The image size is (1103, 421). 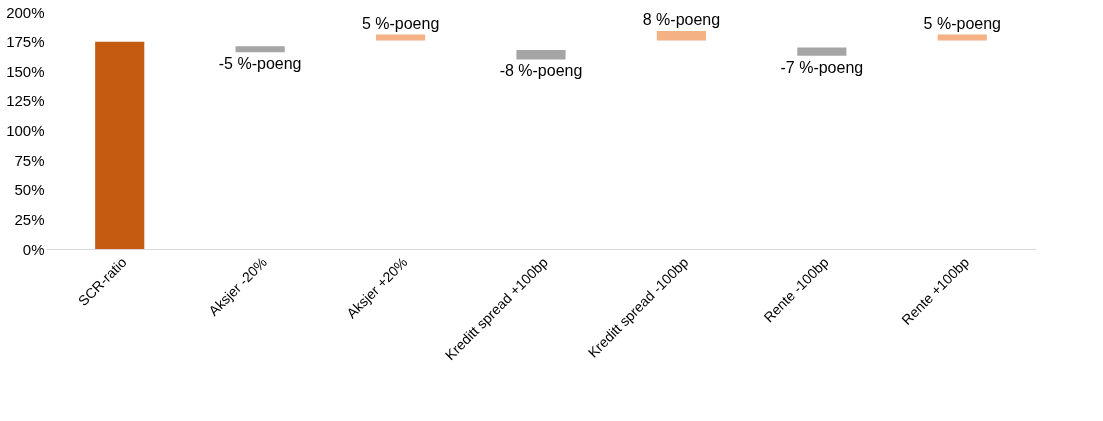 I want to click on y-tick-label: 150%, so click(x=25, y=71).